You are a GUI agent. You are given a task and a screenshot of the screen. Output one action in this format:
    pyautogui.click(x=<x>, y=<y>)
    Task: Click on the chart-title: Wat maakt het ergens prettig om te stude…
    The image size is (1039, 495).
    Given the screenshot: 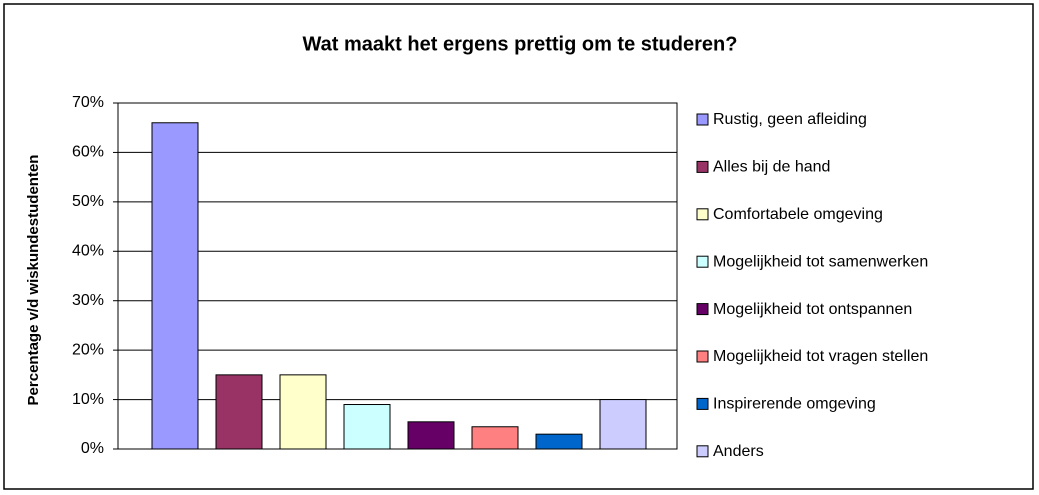 What is the action you would take?
    pyautogui.click(x=520, y=44)
    